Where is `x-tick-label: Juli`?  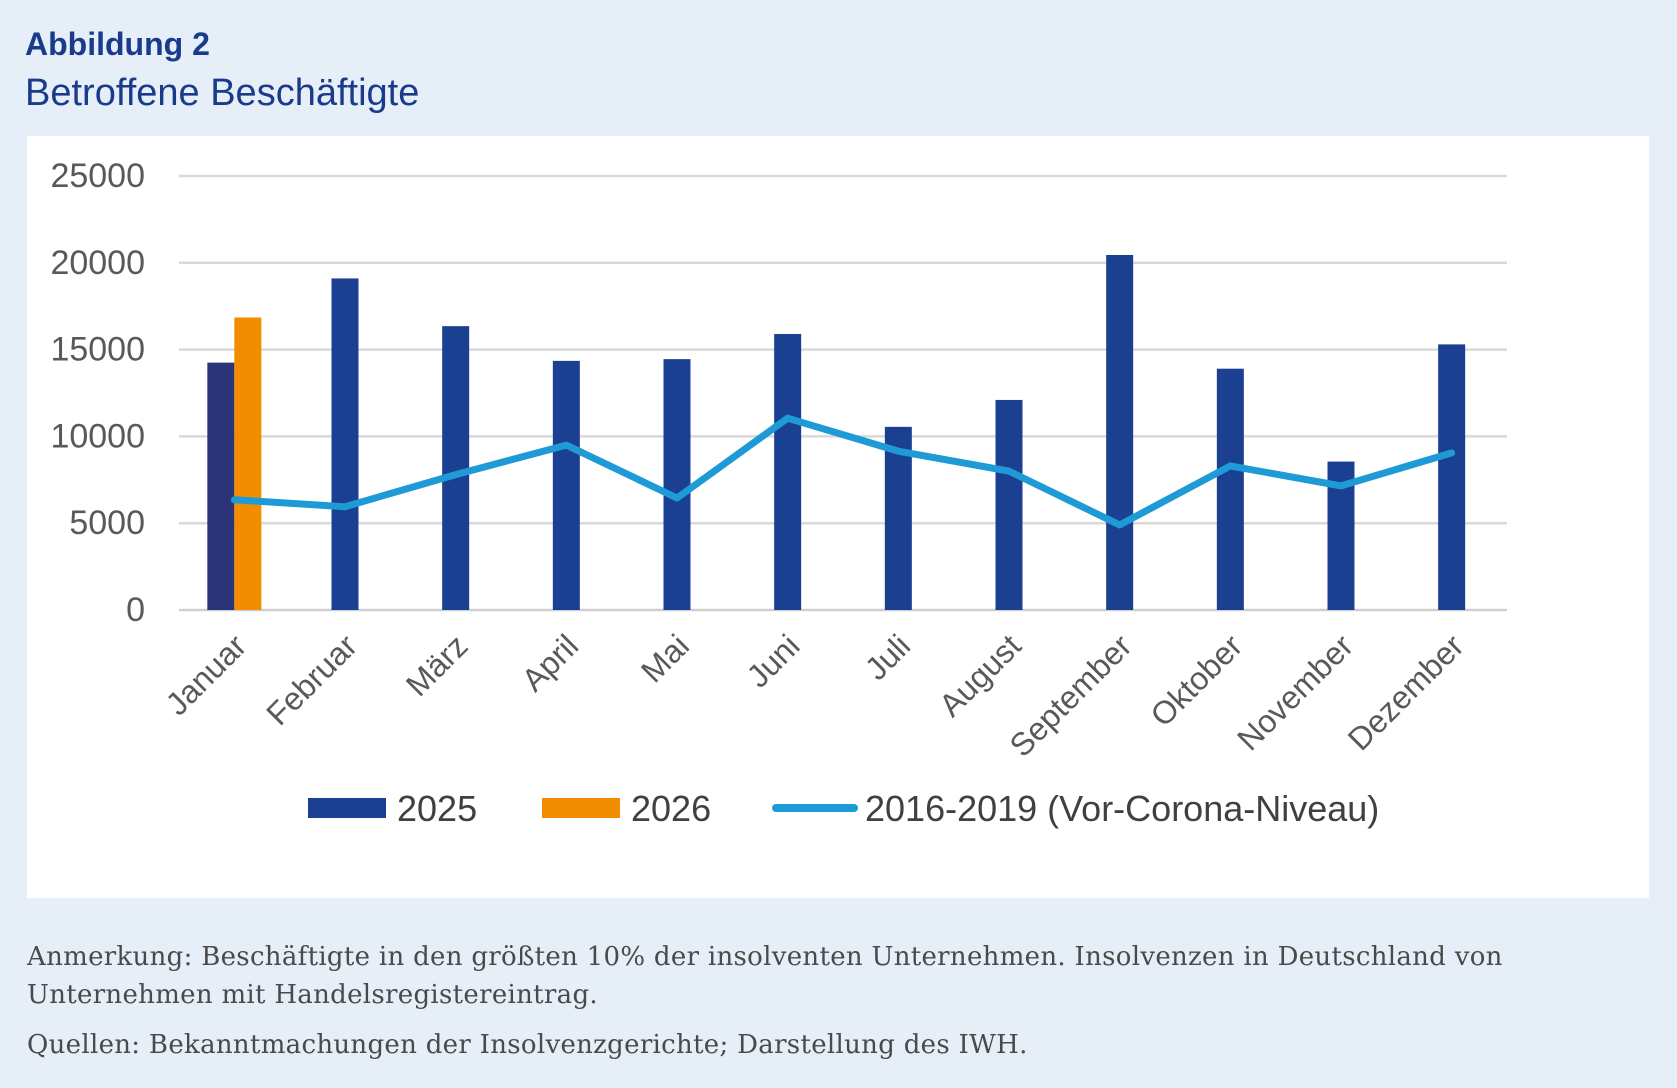 x-tick-label: Juli is located at coordinates (887, 656).